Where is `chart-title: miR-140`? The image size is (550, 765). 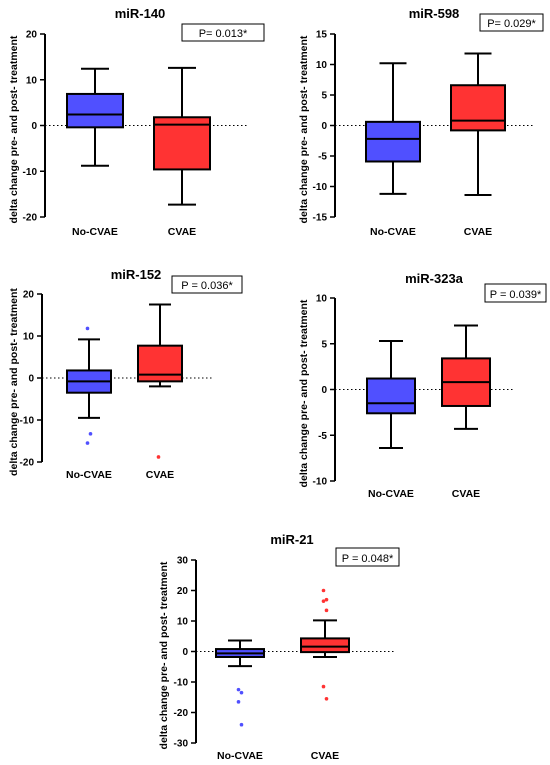 chart-title: miR-140 is located at coordinates (140, 13).